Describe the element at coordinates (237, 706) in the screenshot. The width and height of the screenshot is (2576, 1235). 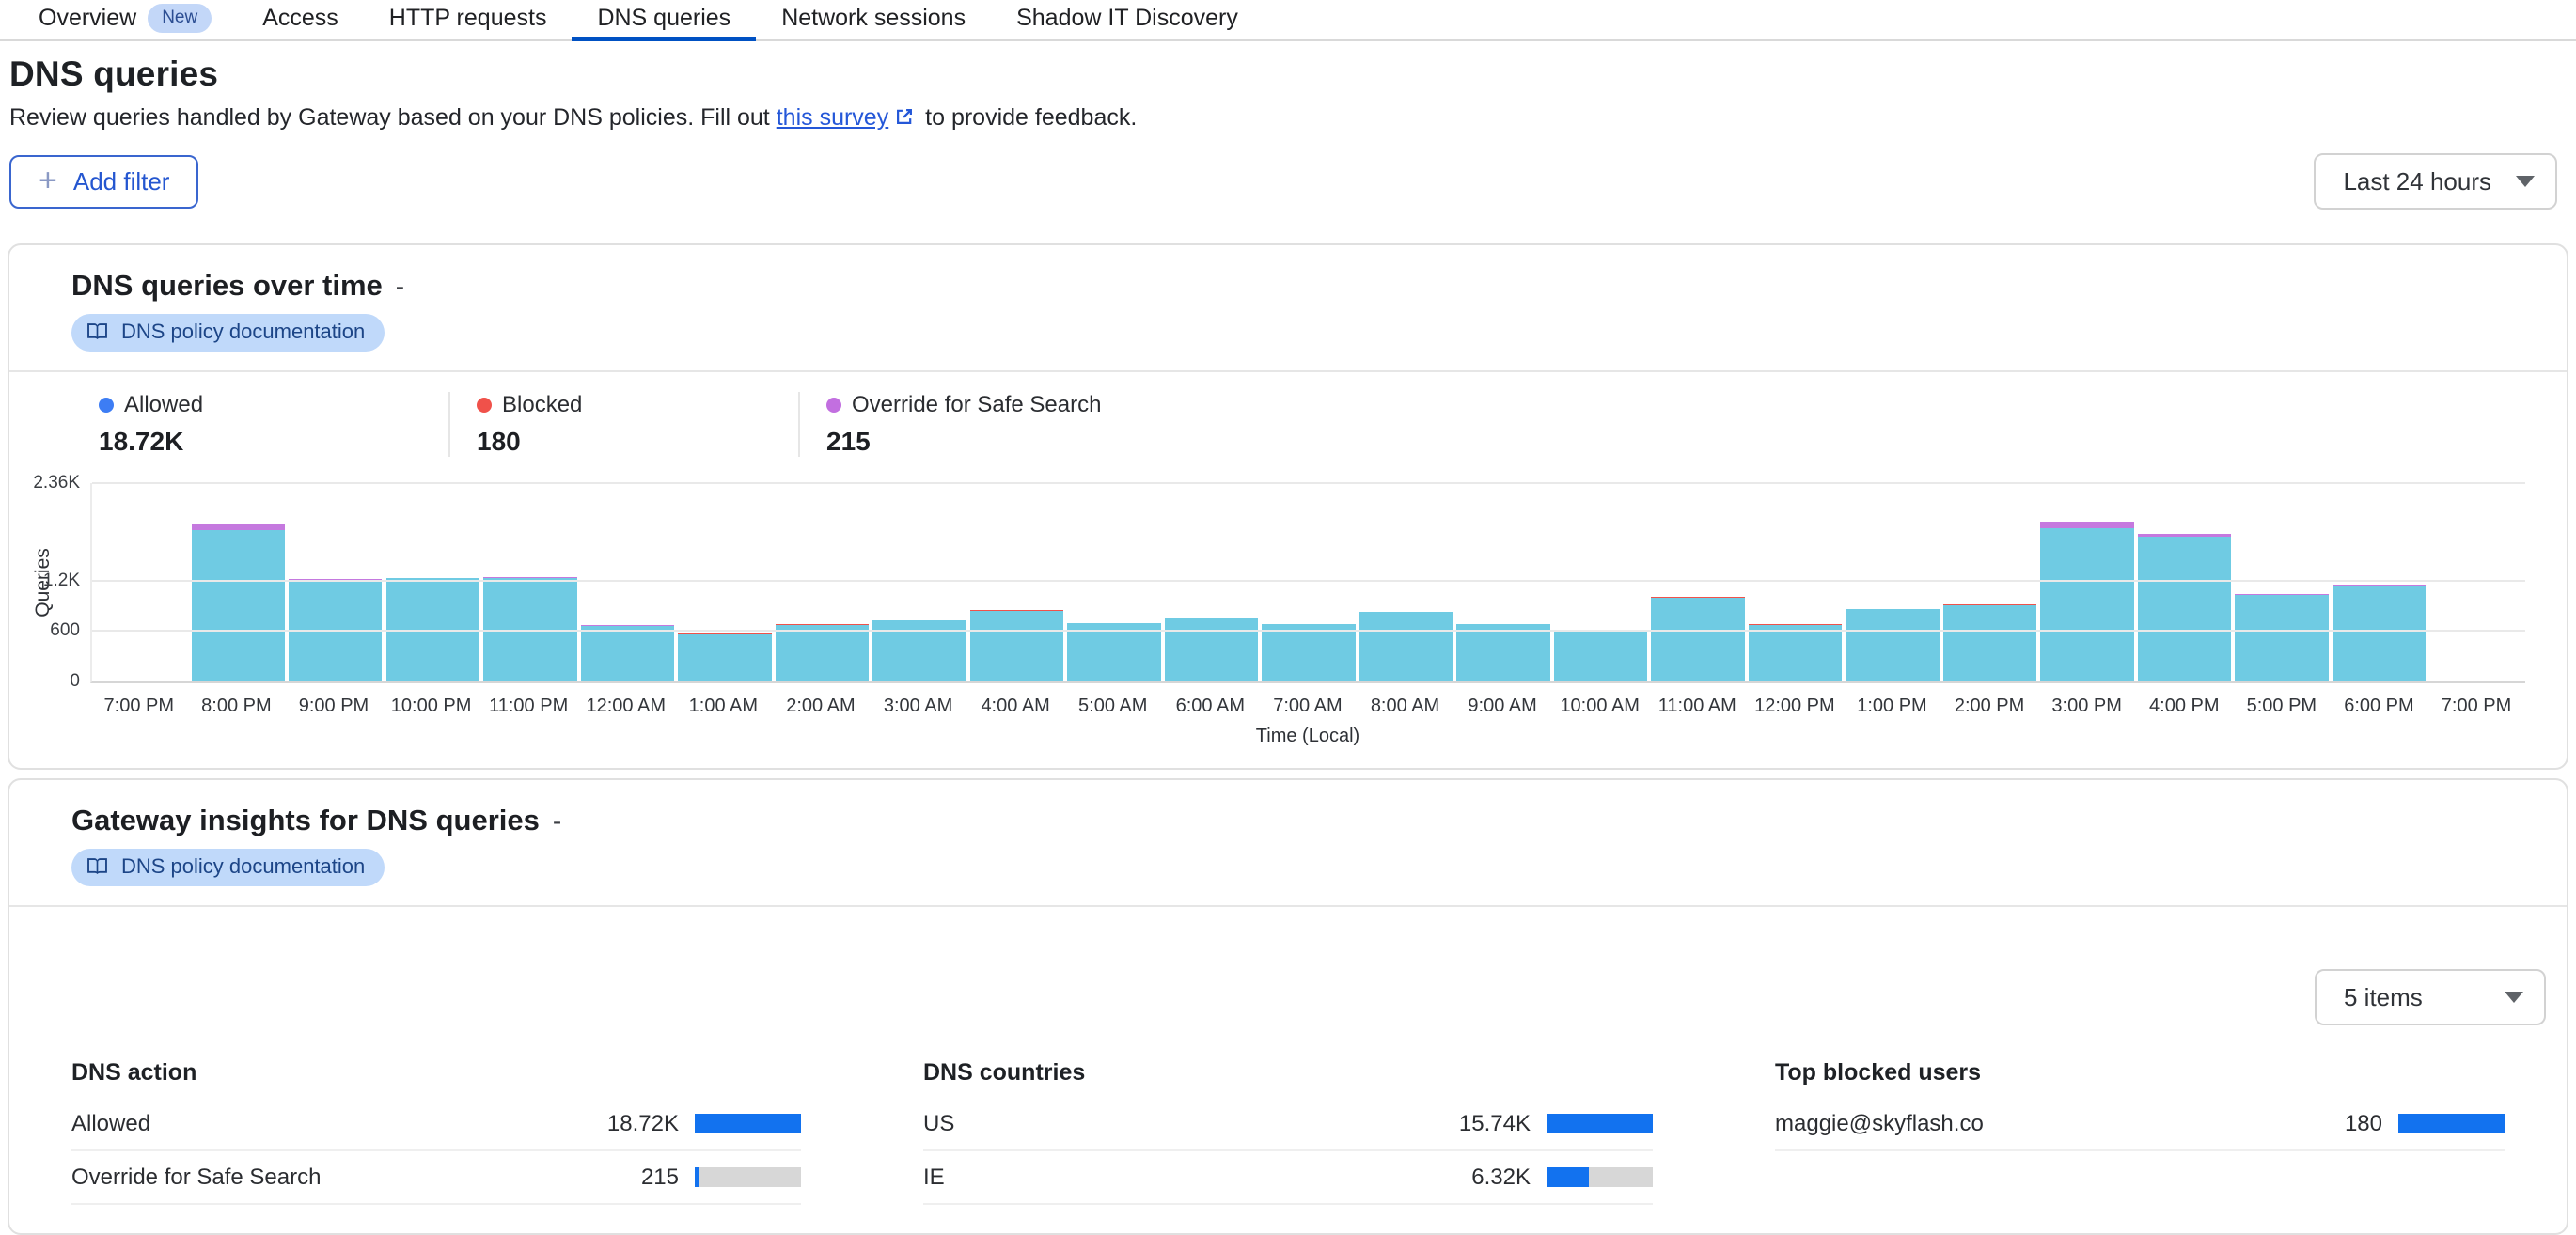
I see `x-axis-tick-label: 8:00 PM` at that location.